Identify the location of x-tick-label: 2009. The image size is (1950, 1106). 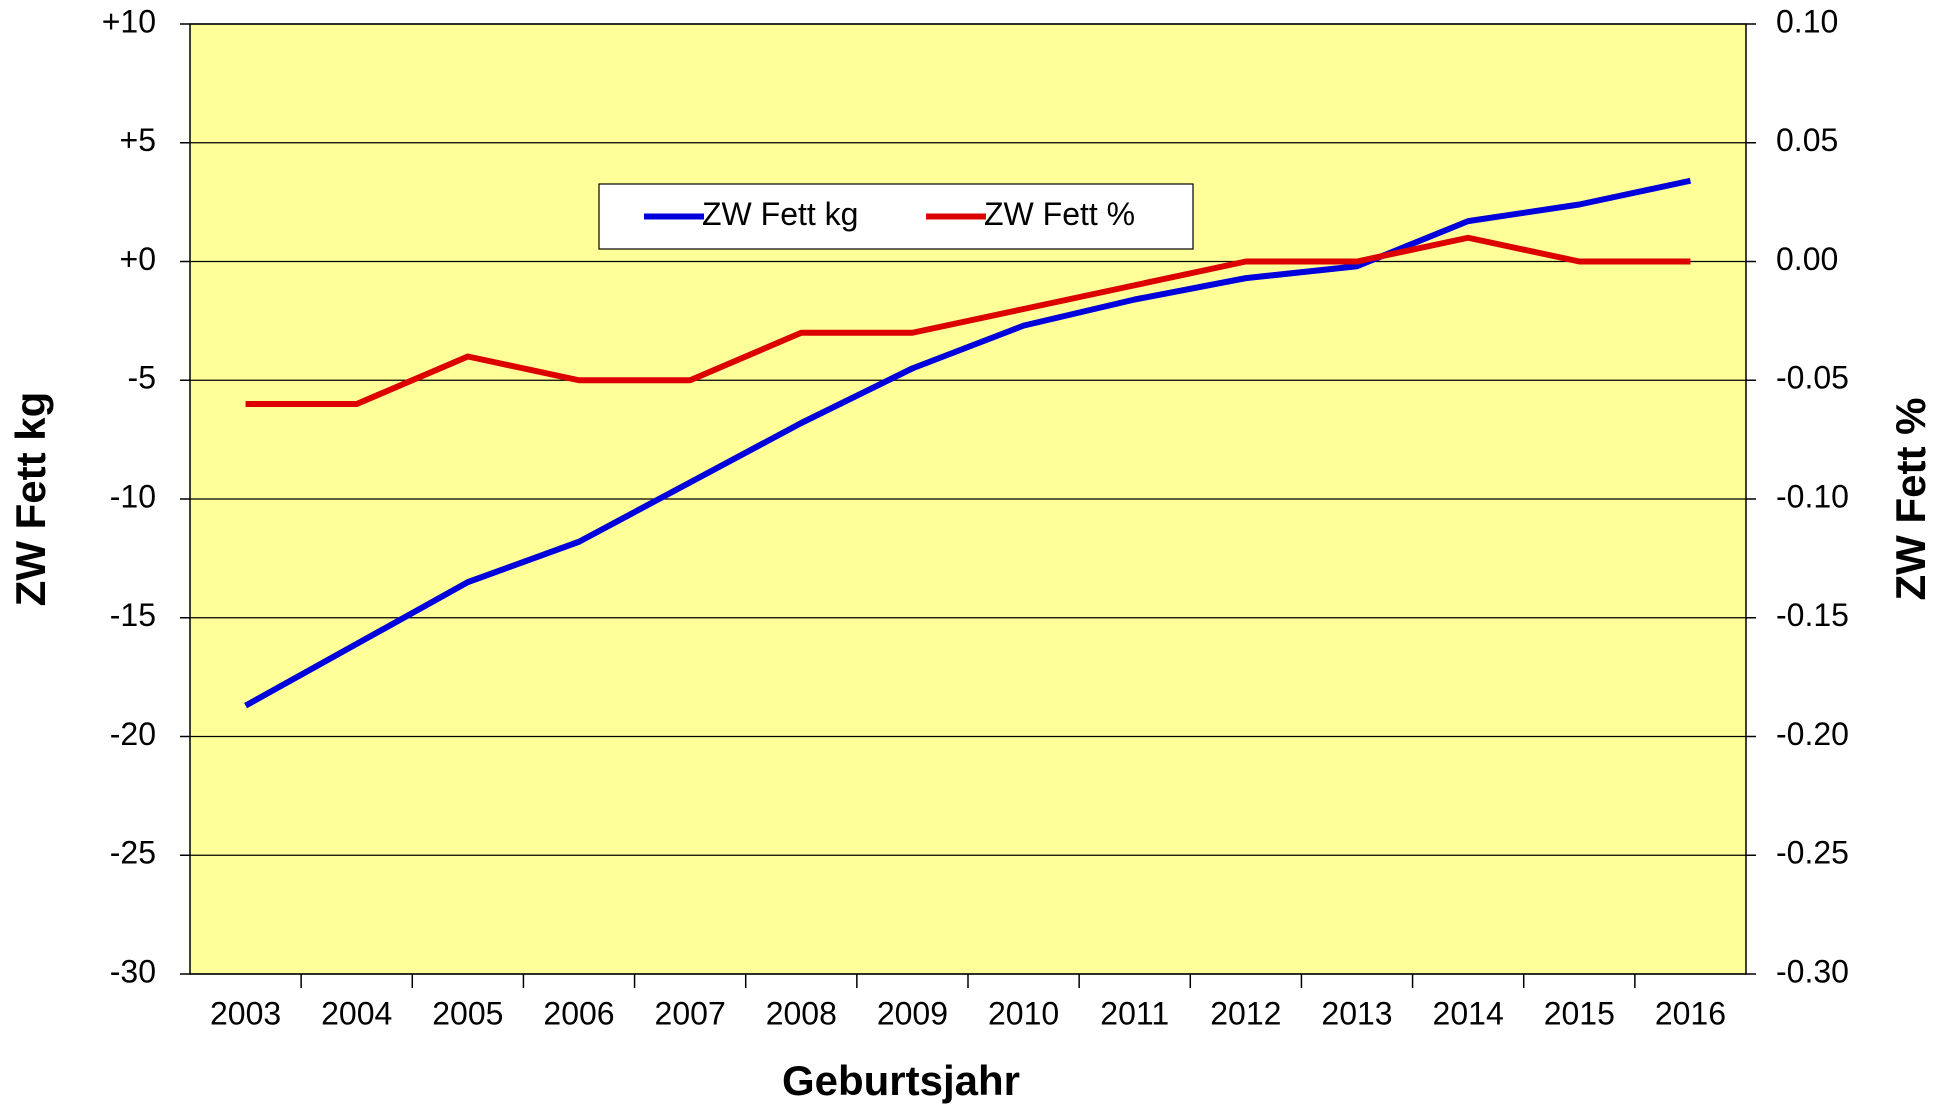
(912, 1013).